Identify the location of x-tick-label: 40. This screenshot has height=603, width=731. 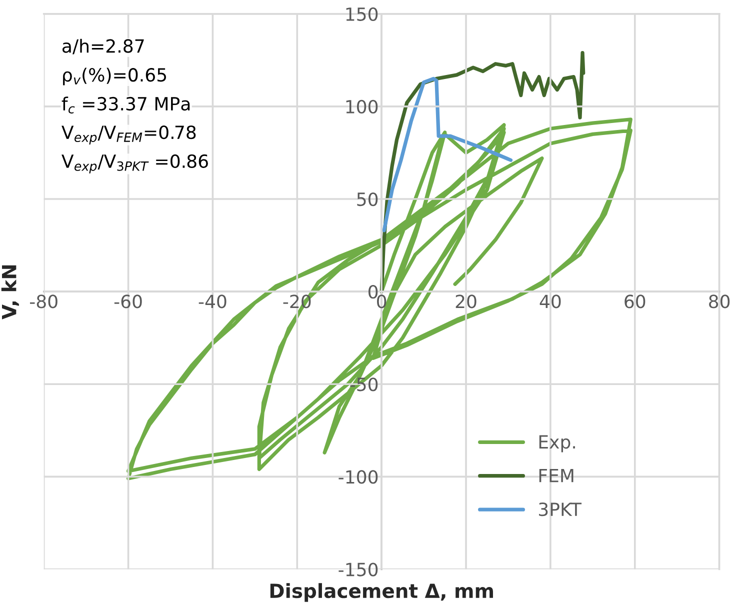
(550, 301).